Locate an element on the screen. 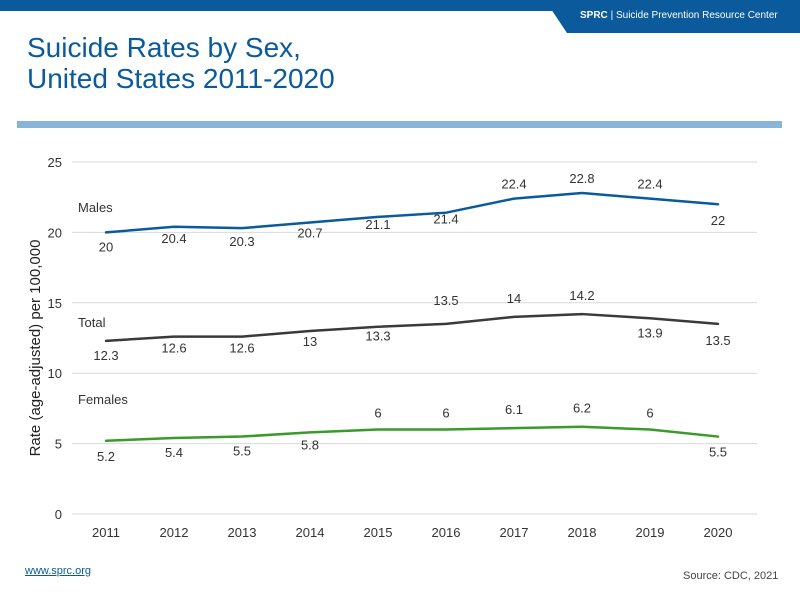  data-label-males: 22.8 is located at coordinates (581, 178).